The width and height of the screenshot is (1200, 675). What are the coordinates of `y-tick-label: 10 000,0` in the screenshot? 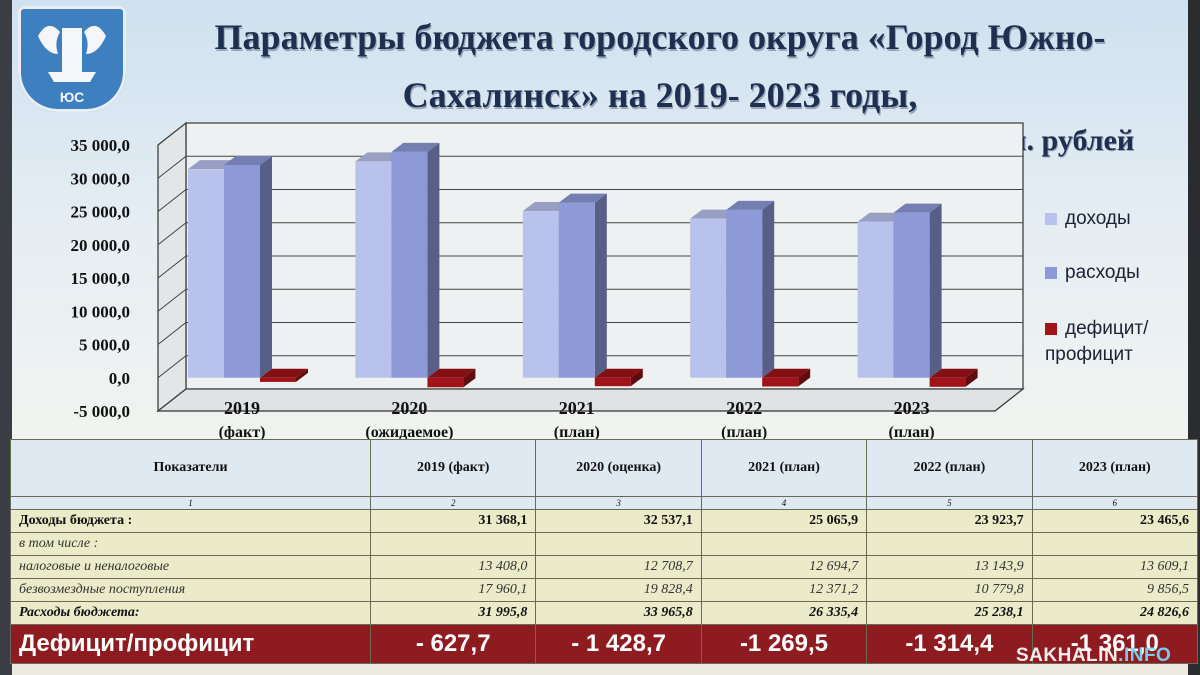 It's located at (101, 311).